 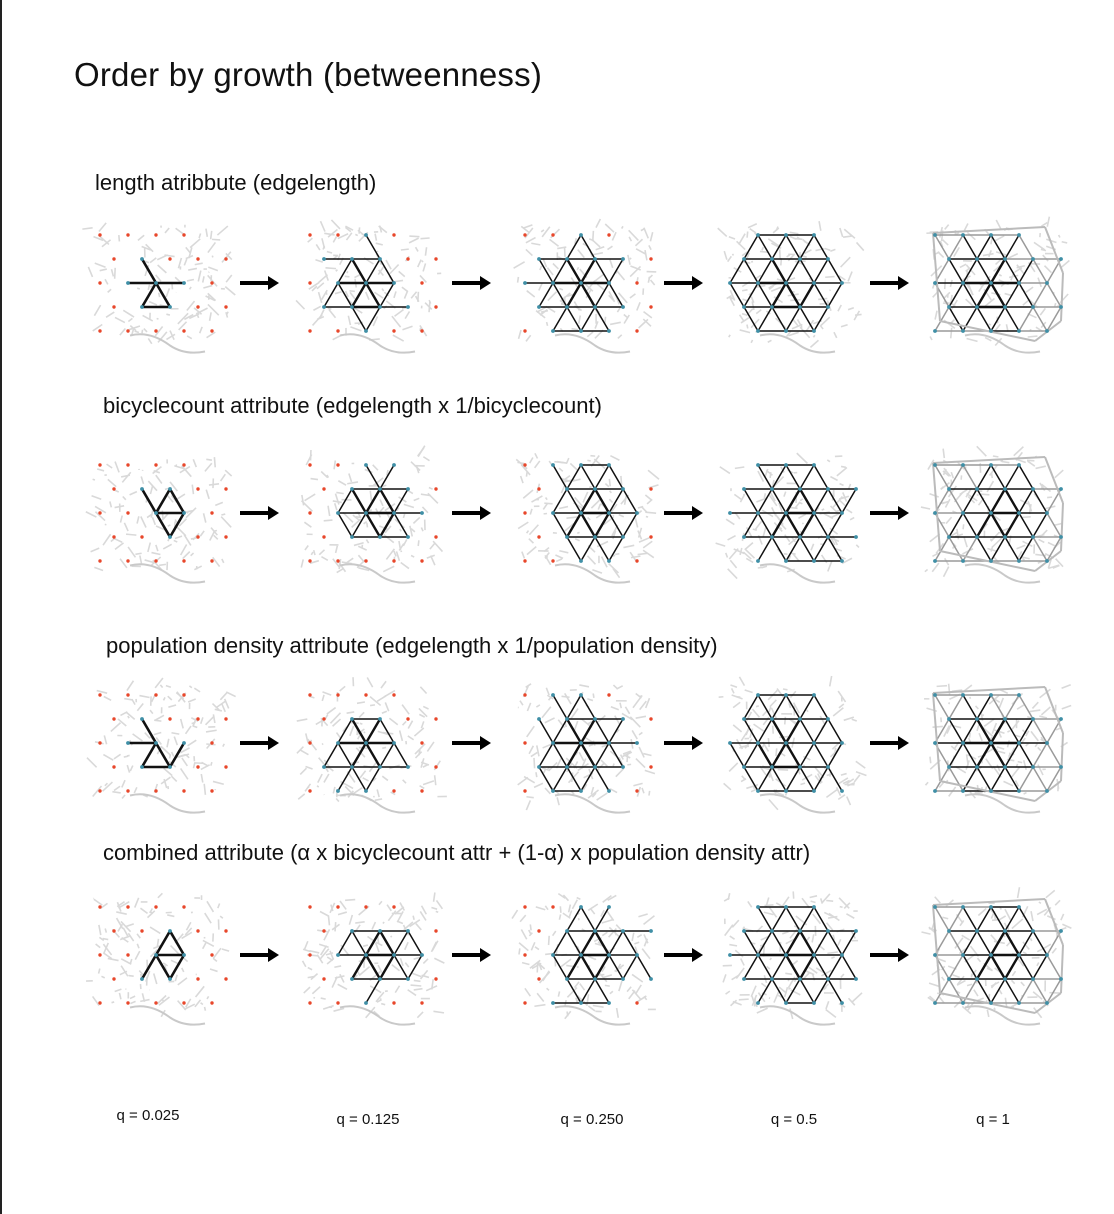 I want to click on q-label-1: q = 0.125, so click(x=368, y=1119).